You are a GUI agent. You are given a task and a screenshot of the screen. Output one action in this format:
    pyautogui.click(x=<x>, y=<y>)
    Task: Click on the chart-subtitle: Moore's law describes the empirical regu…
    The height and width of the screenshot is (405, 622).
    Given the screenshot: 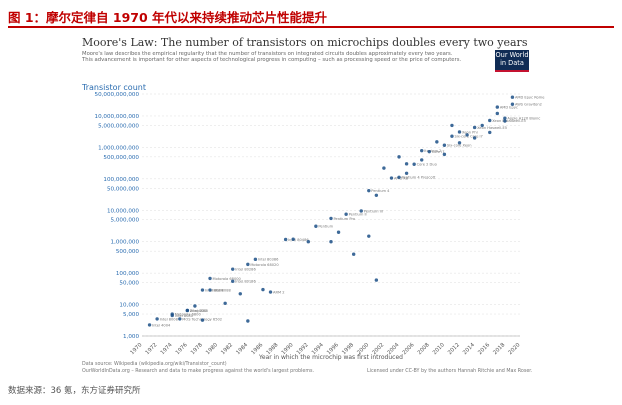 What is the action you would take?
    pyautogui.click(x=287, y=57)
    